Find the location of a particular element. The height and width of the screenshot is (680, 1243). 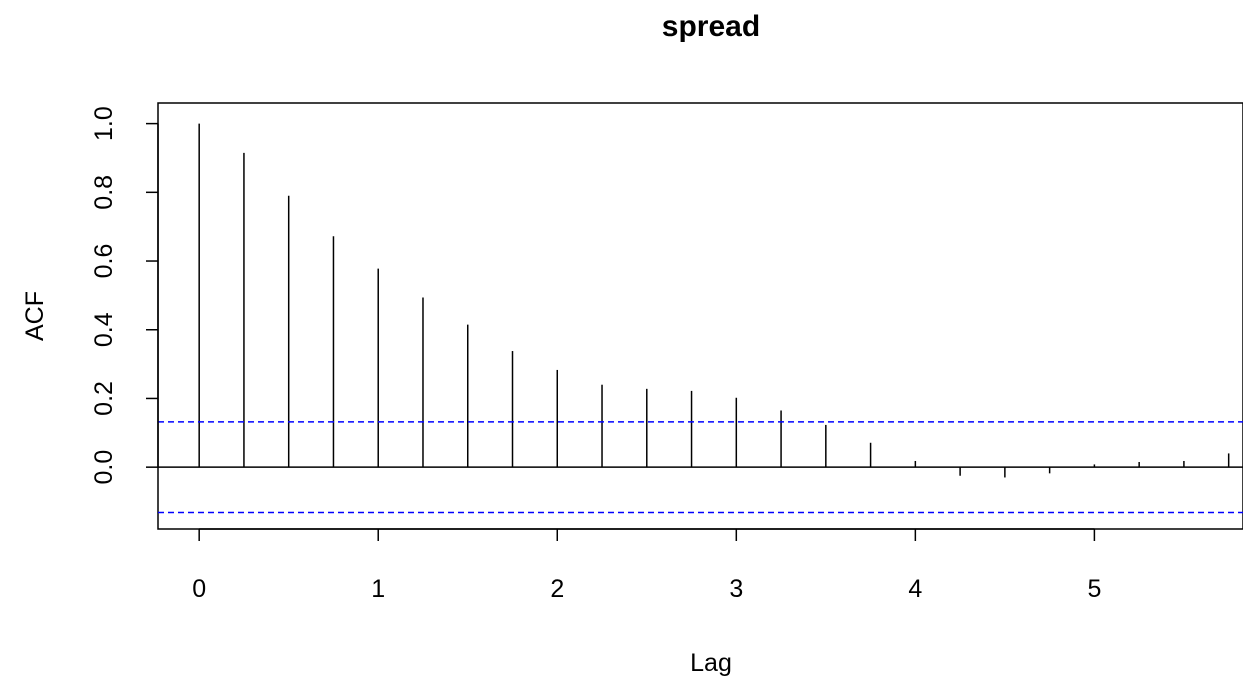

x-axis: 0 1 2 3 4 5 is located at coordinates (646, 565).